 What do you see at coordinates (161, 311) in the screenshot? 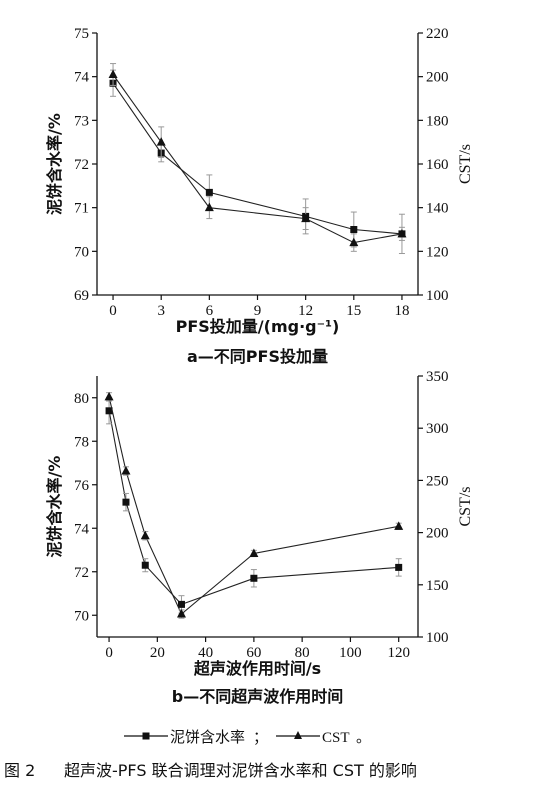
I see `x-tick-label: 3` at bounding box center [161, 311].